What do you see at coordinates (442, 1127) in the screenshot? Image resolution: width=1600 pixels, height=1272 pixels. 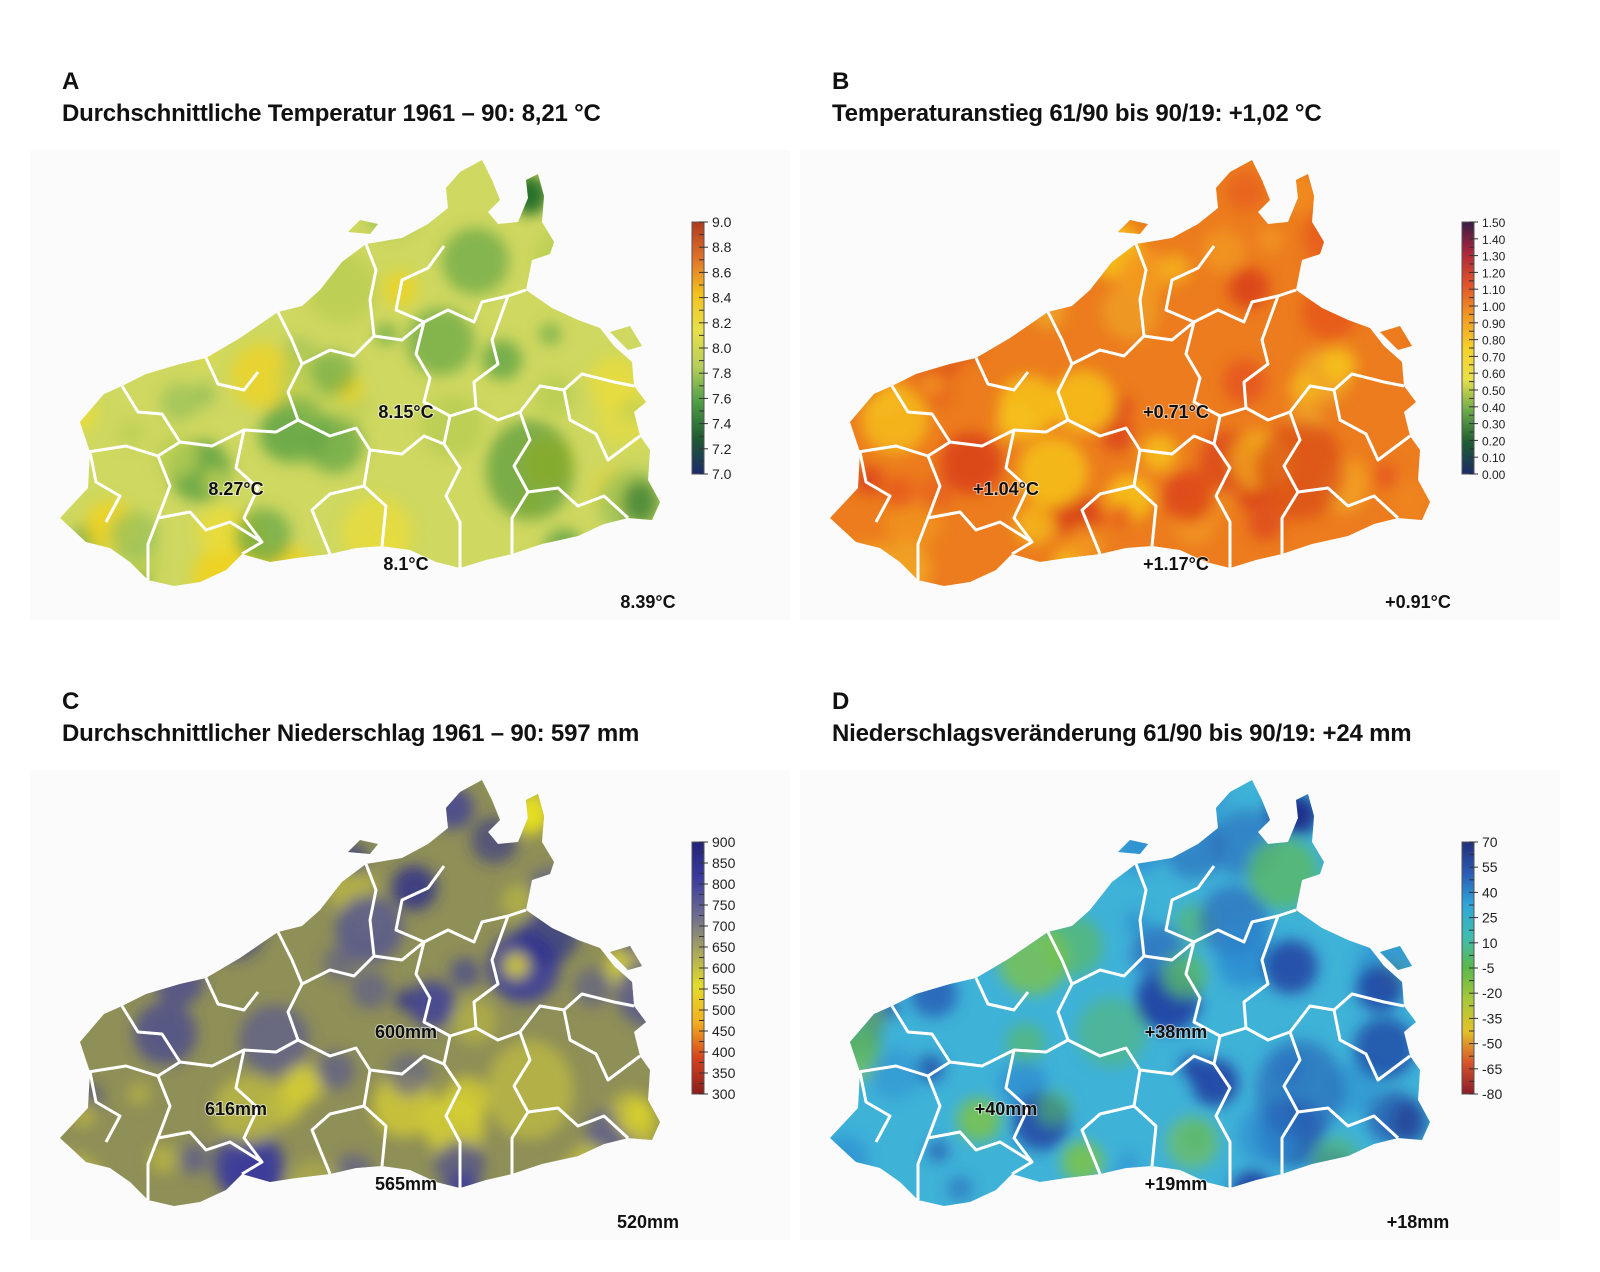 I see `region-labels: 600mm616mm565mm520mm596mm` at bounding box center [442, 1127].